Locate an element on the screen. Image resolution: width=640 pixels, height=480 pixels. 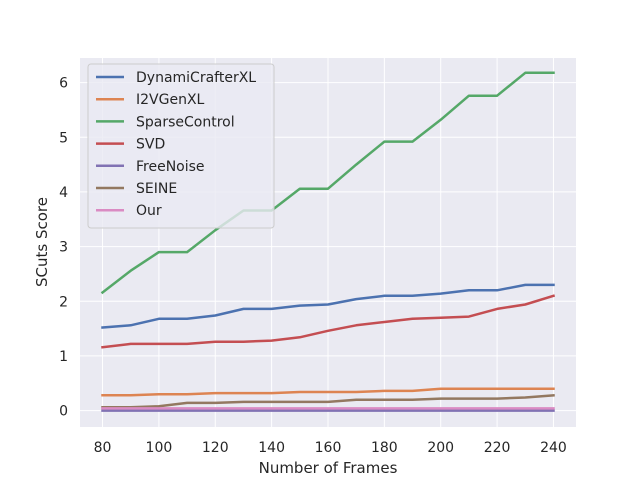
series-line-dynamicrafterxl is located at coordinates (328, 306).